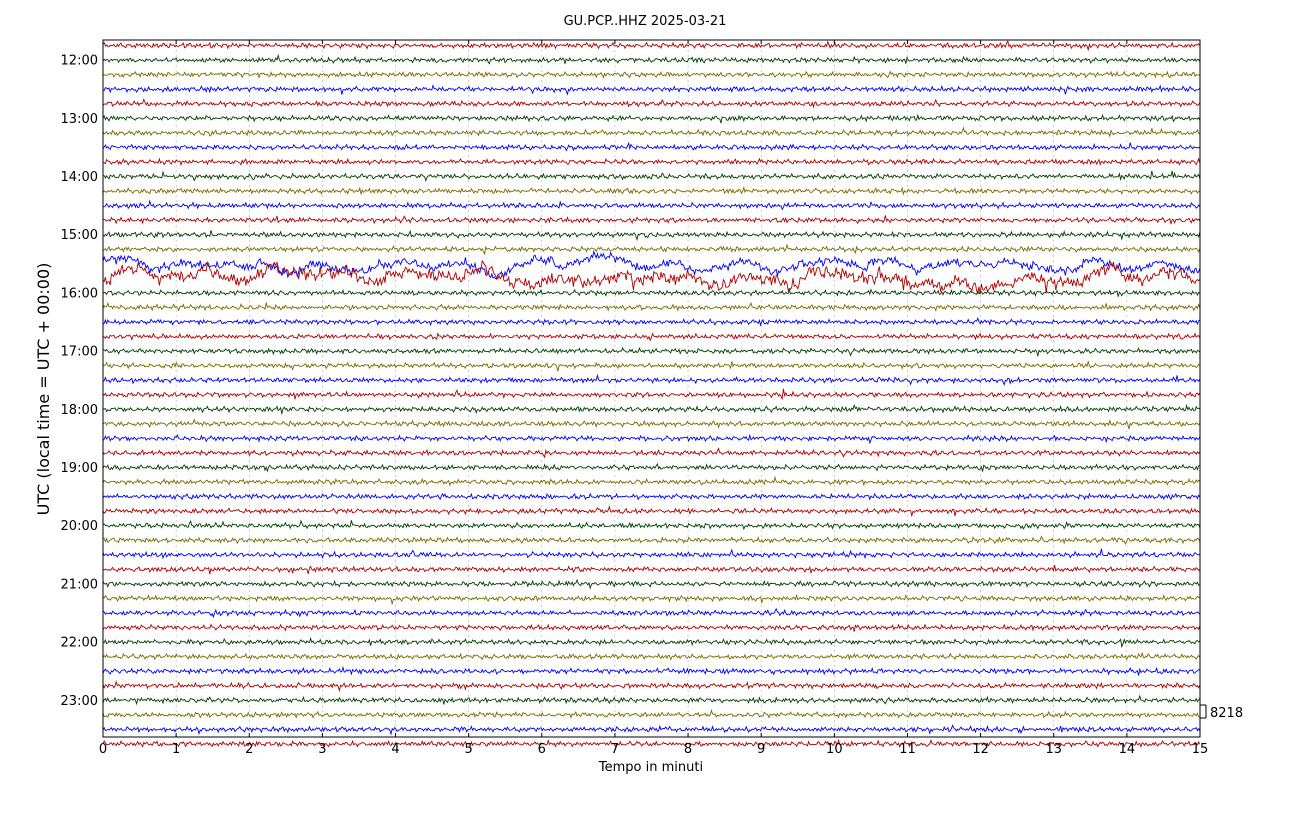 The image size is (1290, 819). I want to click on x-axis-label: Tempo in minuti, so click(650, 767).